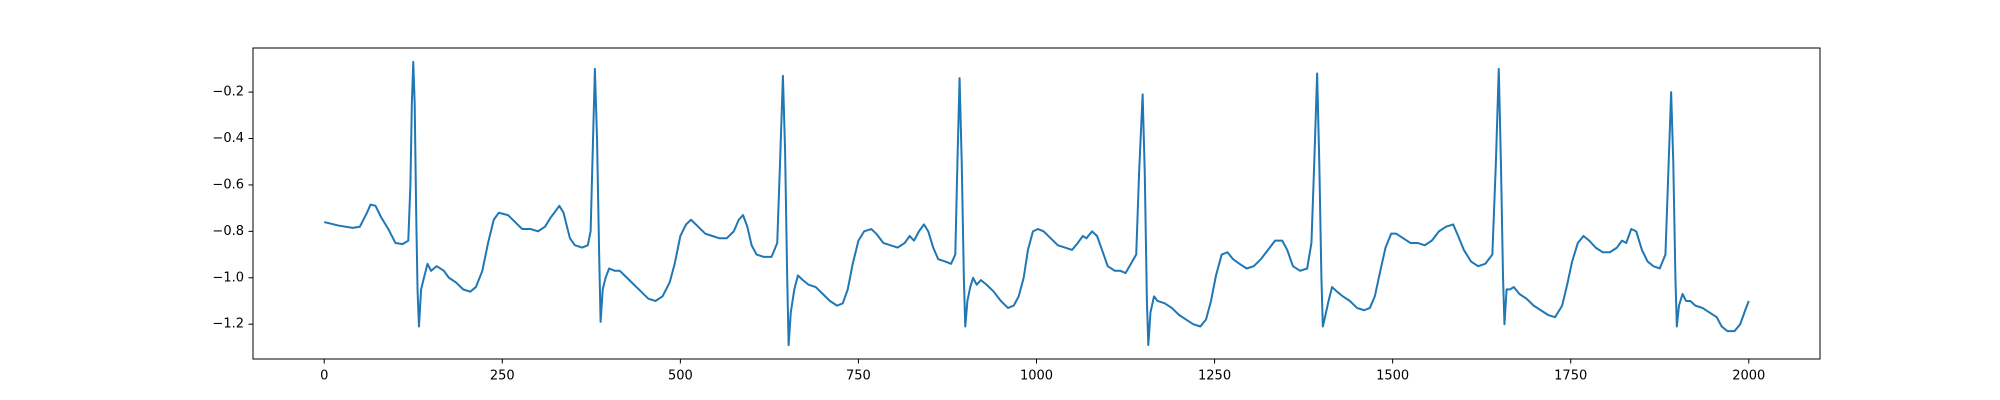  I want to click on y-tick-label: −0.2, so click(228, 92).